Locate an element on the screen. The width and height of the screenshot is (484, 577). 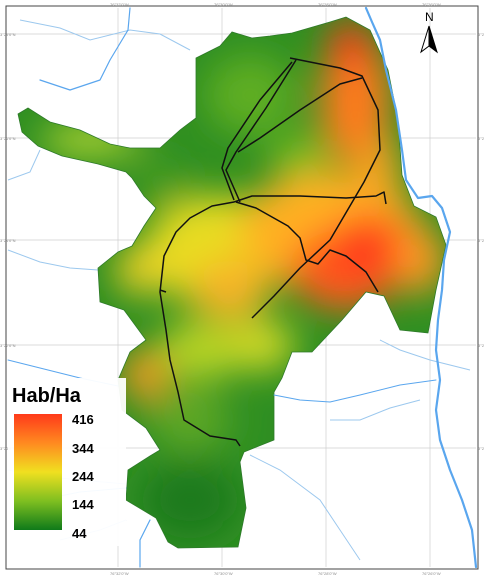
legend: Hab/Ha 416 344 244 144 44 is located at coordinates (67, 462).